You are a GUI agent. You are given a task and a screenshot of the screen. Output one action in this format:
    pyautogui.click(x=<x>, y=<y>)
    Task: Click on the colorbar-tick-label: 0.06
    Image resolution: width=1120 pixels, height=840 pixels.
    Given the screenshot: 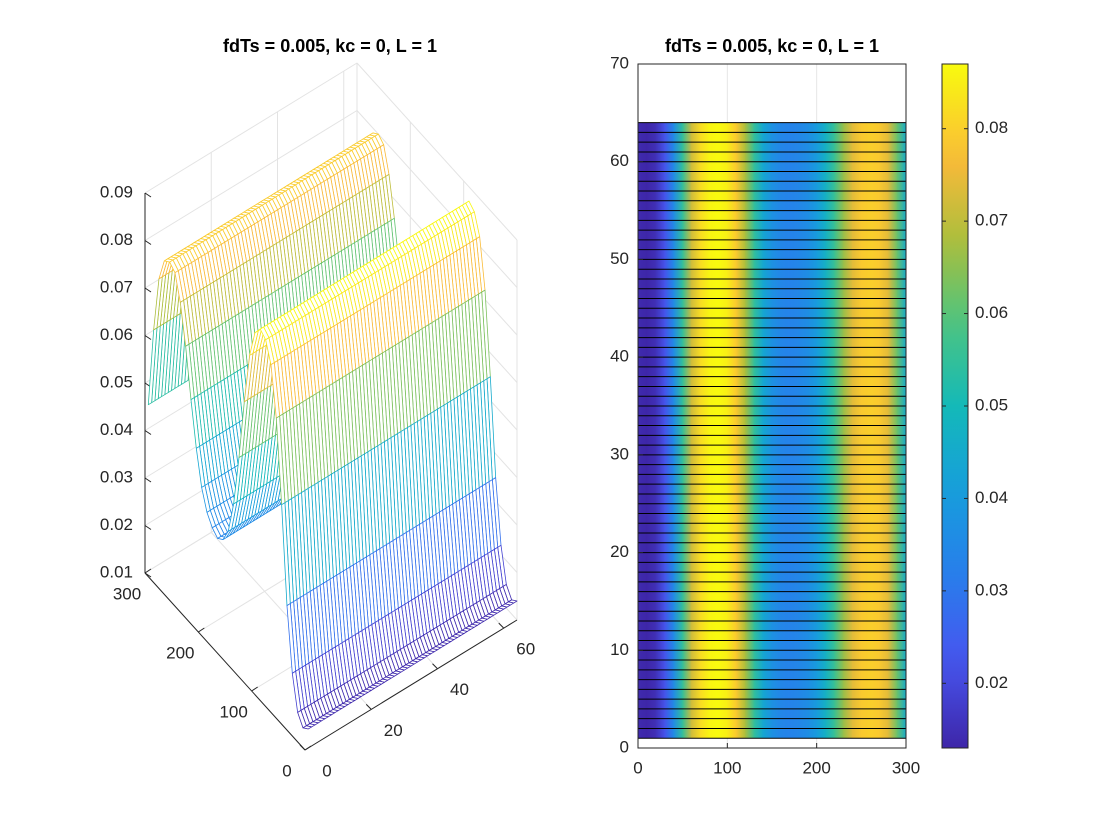 What is the action you would take?
    pyautogui.click(x=991, y=312)
    